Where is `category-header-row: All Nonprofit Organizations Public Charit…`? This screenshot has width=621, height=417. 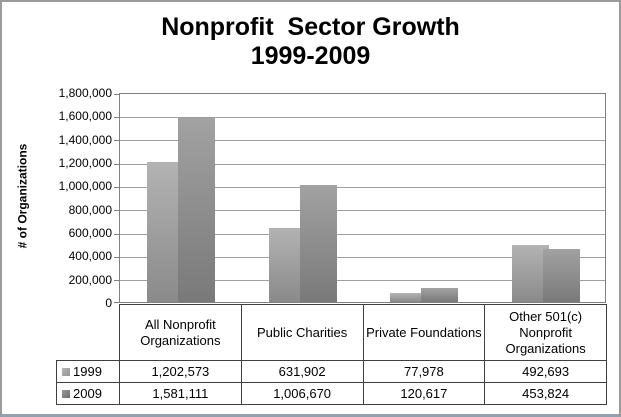 category-header-row: All Nonprofit Organizations Public Charit… is located at coordinates (332, 332).